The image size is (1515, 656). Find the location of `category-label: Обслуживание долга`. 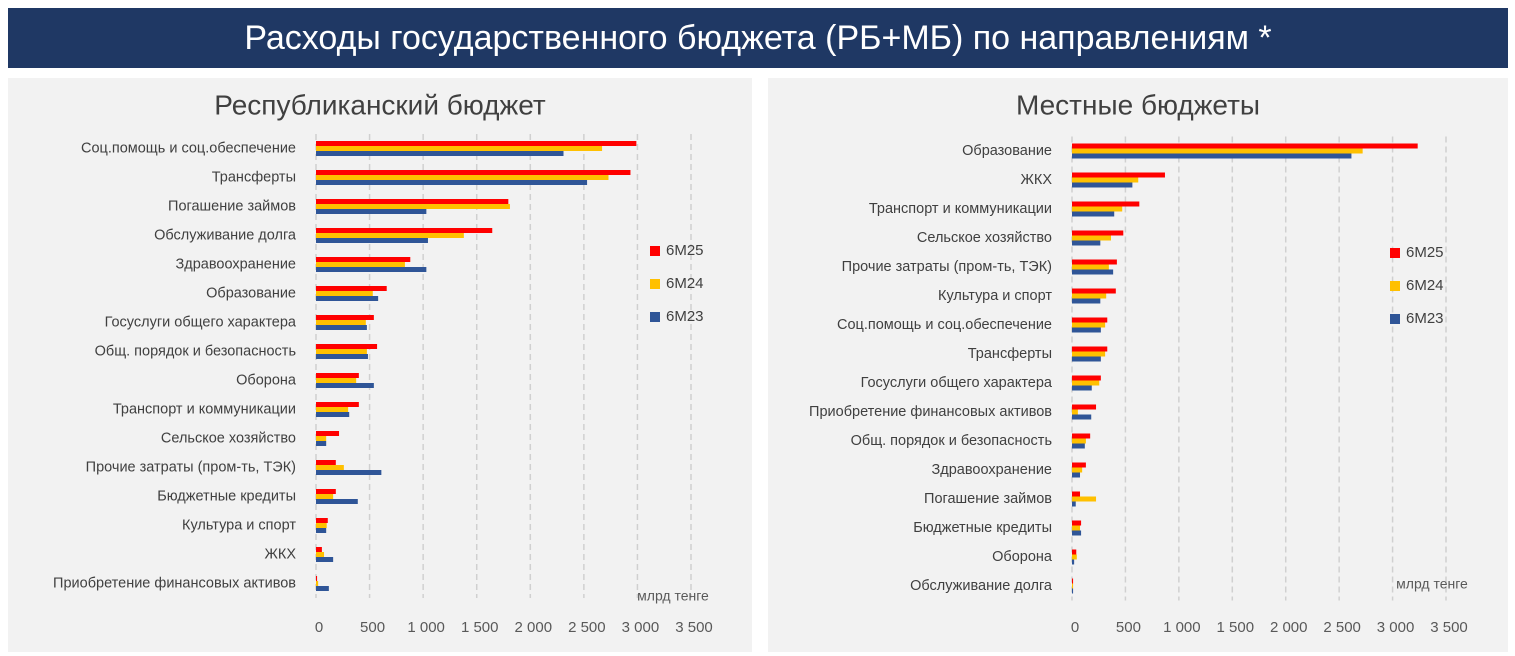

category-label: Обслуживание долга is located at coordinates (981, 586).